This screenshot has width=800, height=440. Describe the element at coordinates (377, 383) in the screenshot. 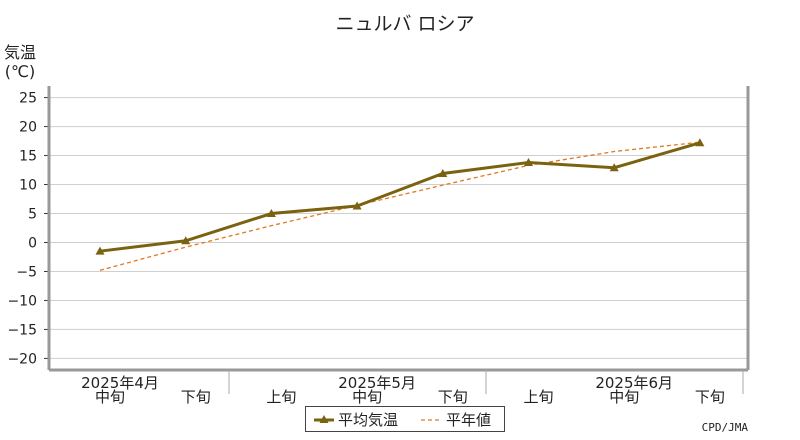

I see `month-label: 2025年5月` at that location.